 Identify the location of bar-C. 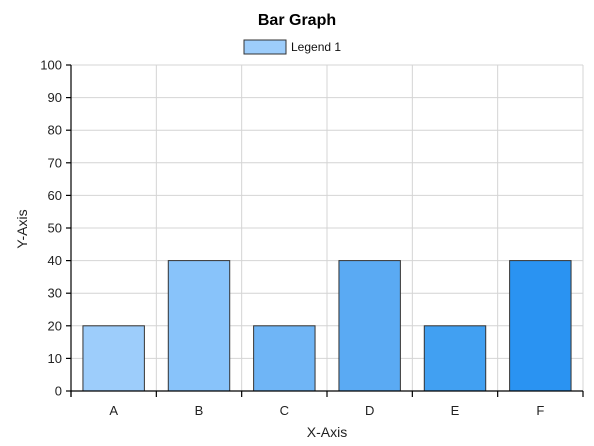
(284, 358).